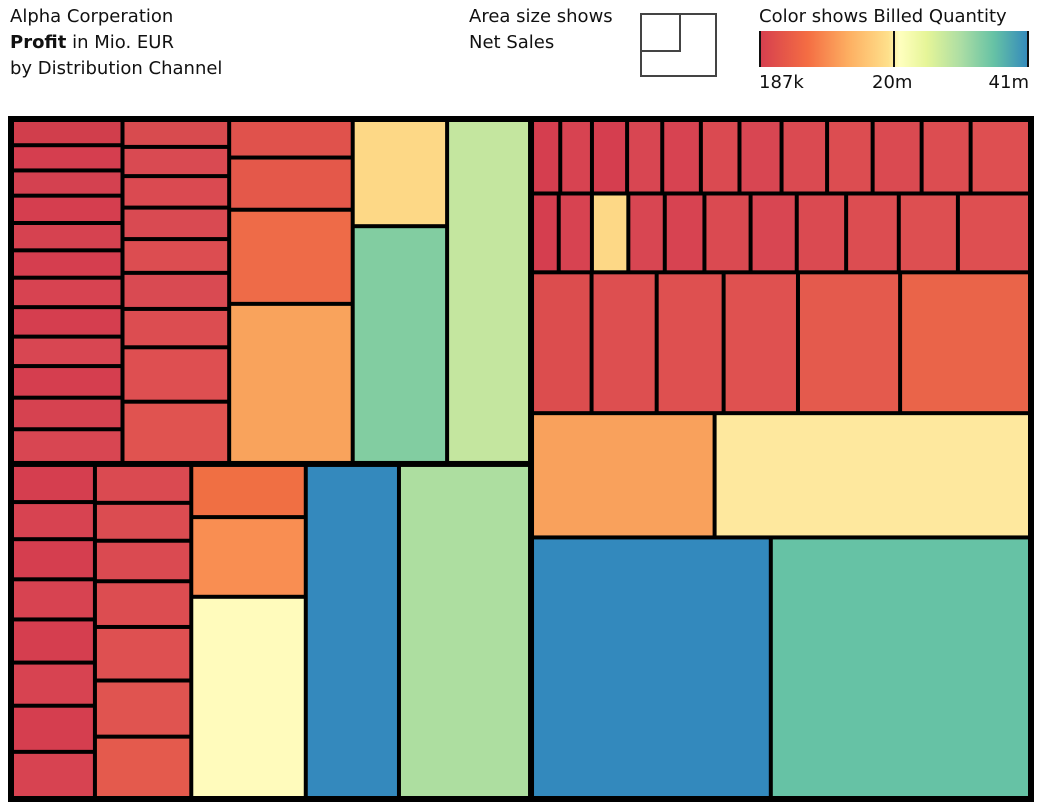  Describe the element at coordinates (1028, 49) in the screenshot. I see `gradient-tick-max` at that location.